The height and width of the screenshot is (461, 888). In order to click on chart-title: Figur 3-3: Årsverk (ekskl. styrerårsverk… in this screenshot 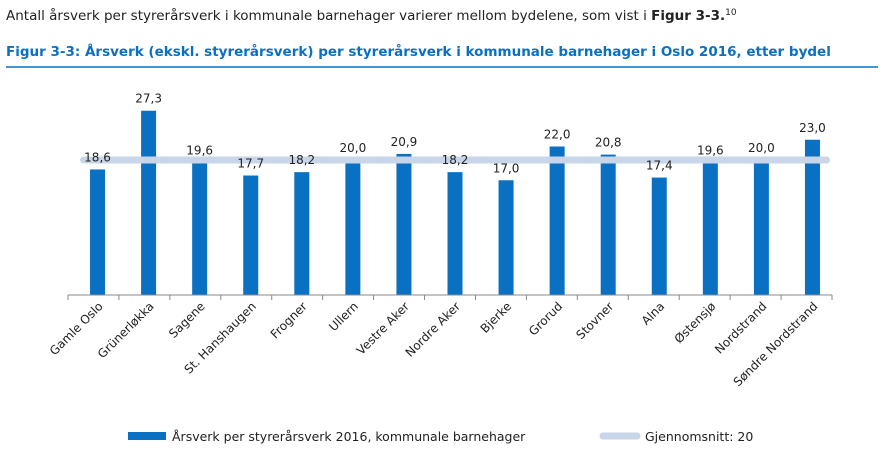, I will do `click(418, 51)`.